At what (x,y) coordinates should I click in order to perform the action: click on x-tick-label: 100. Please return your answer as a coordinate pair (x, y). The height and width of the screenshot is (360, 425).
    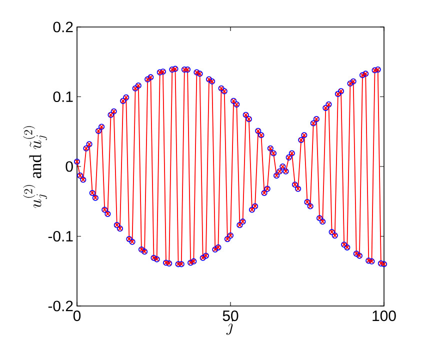
    Looking at the image, I should click on (384, 316).